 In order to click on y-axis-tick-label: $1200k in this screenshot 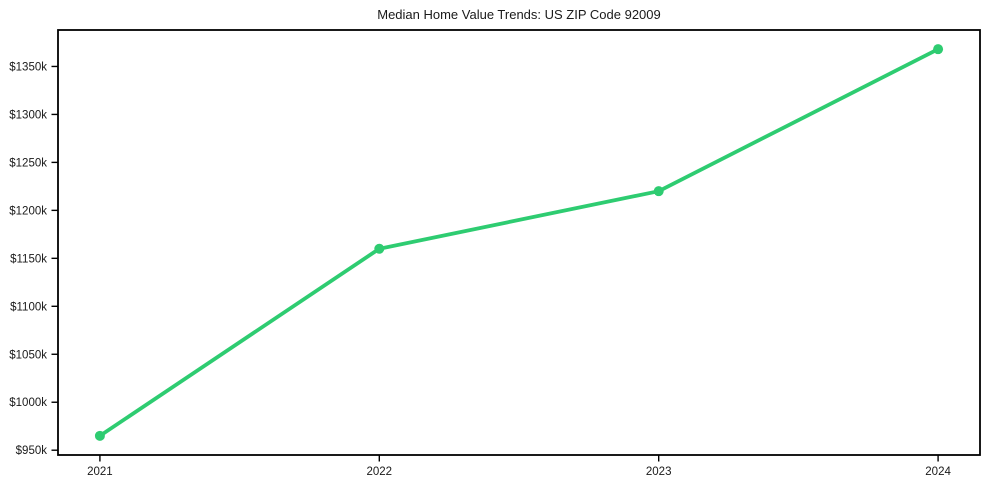, I will do `click(28, 211)`.